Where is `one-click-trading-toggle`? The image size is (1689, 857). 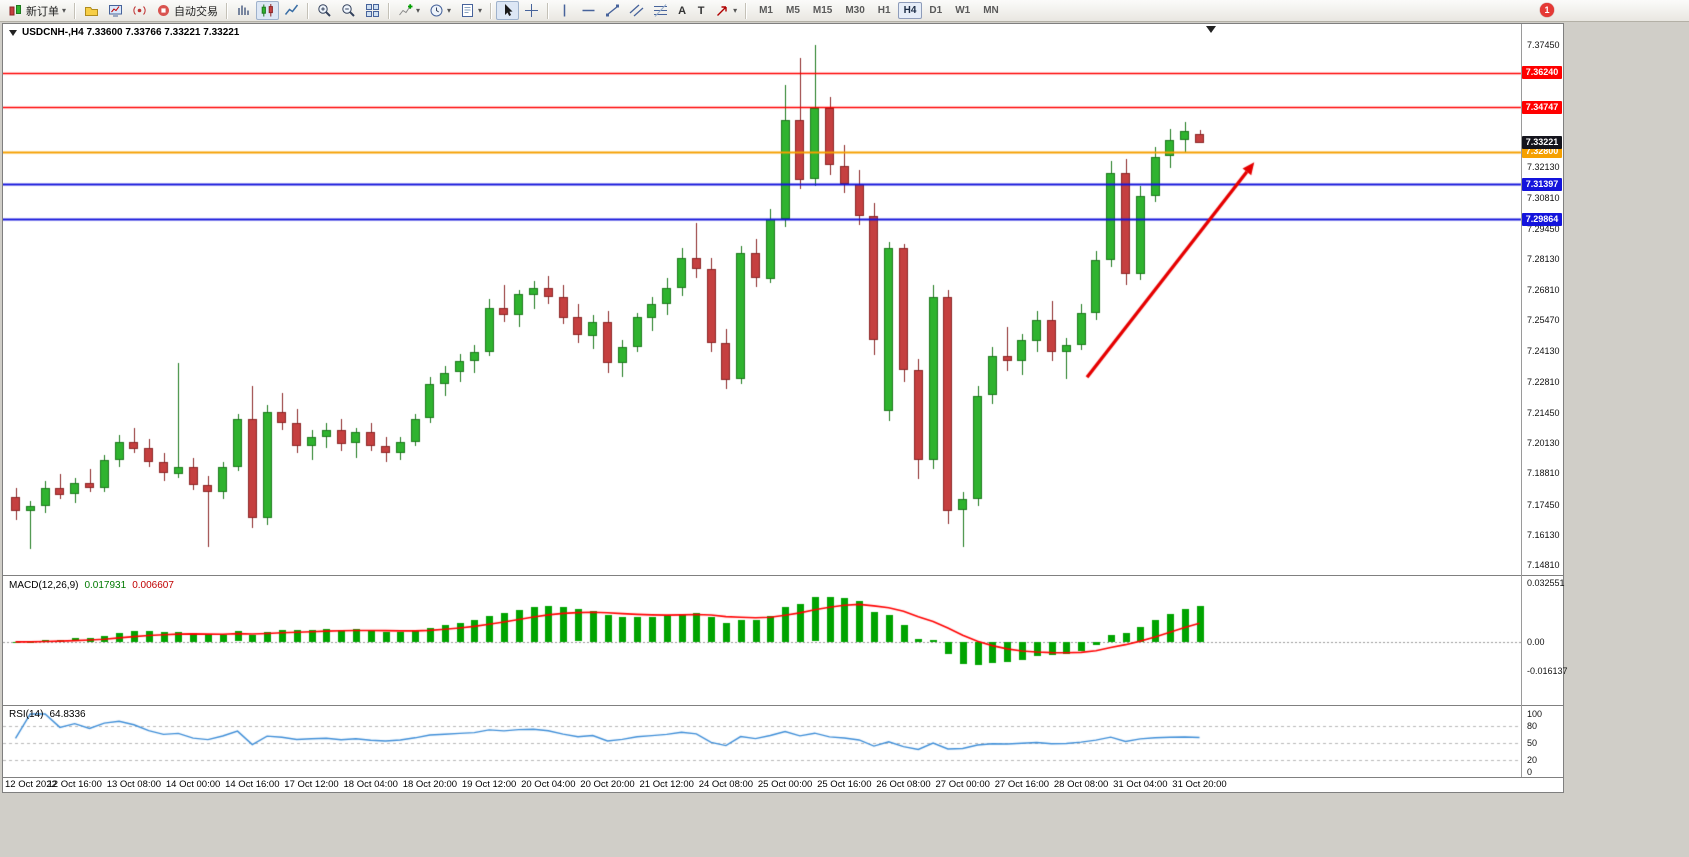 one-click-trading-toggle is located at coordinates (13, 32).